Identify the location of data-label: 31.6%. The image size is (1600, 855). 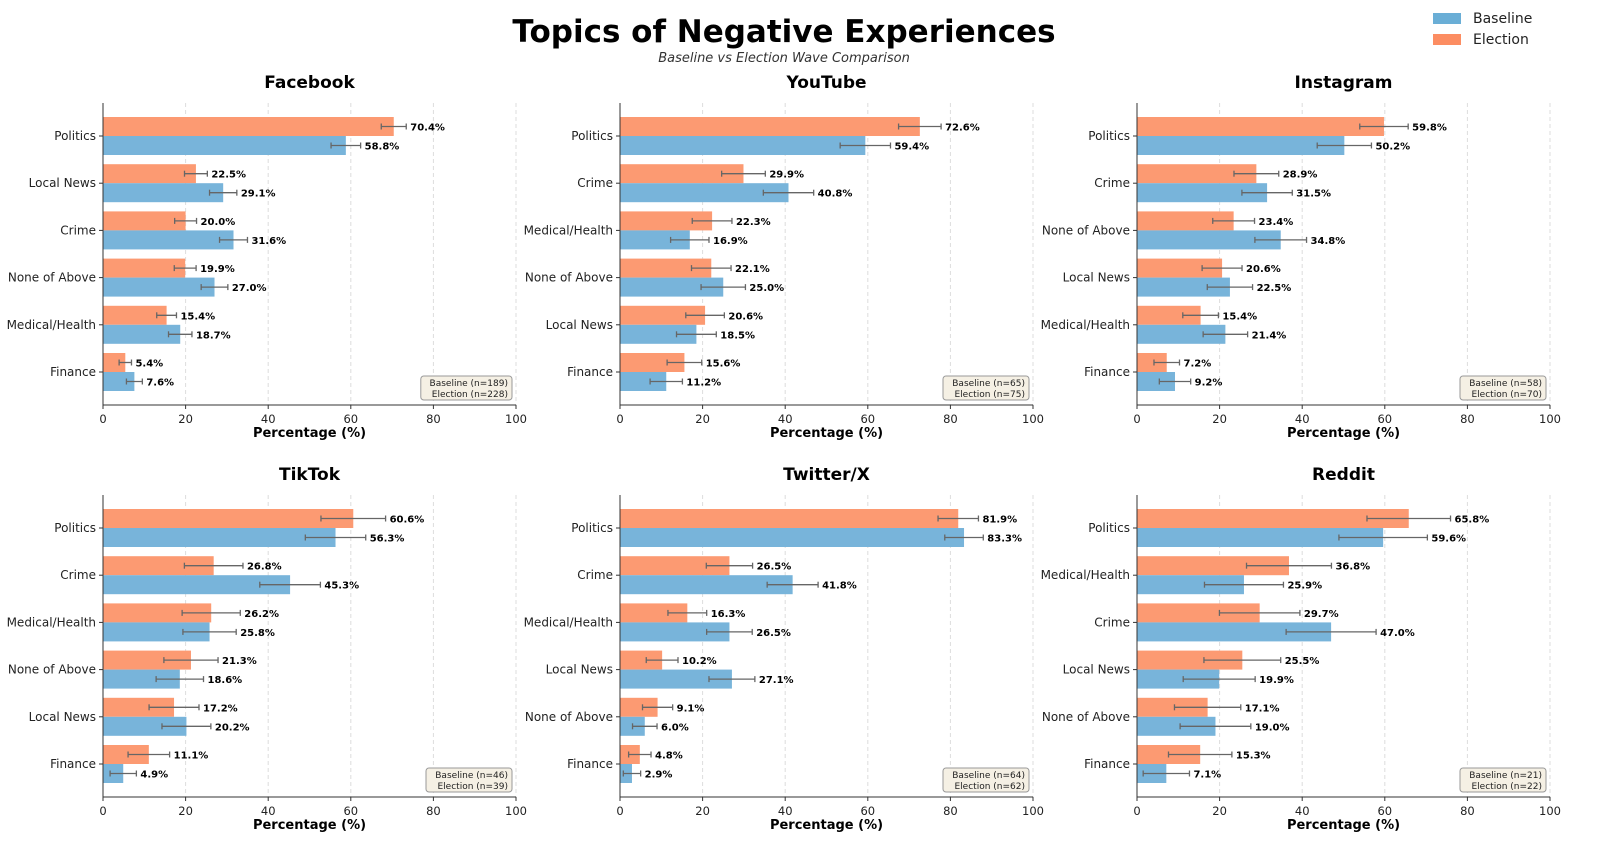
(268, 241).